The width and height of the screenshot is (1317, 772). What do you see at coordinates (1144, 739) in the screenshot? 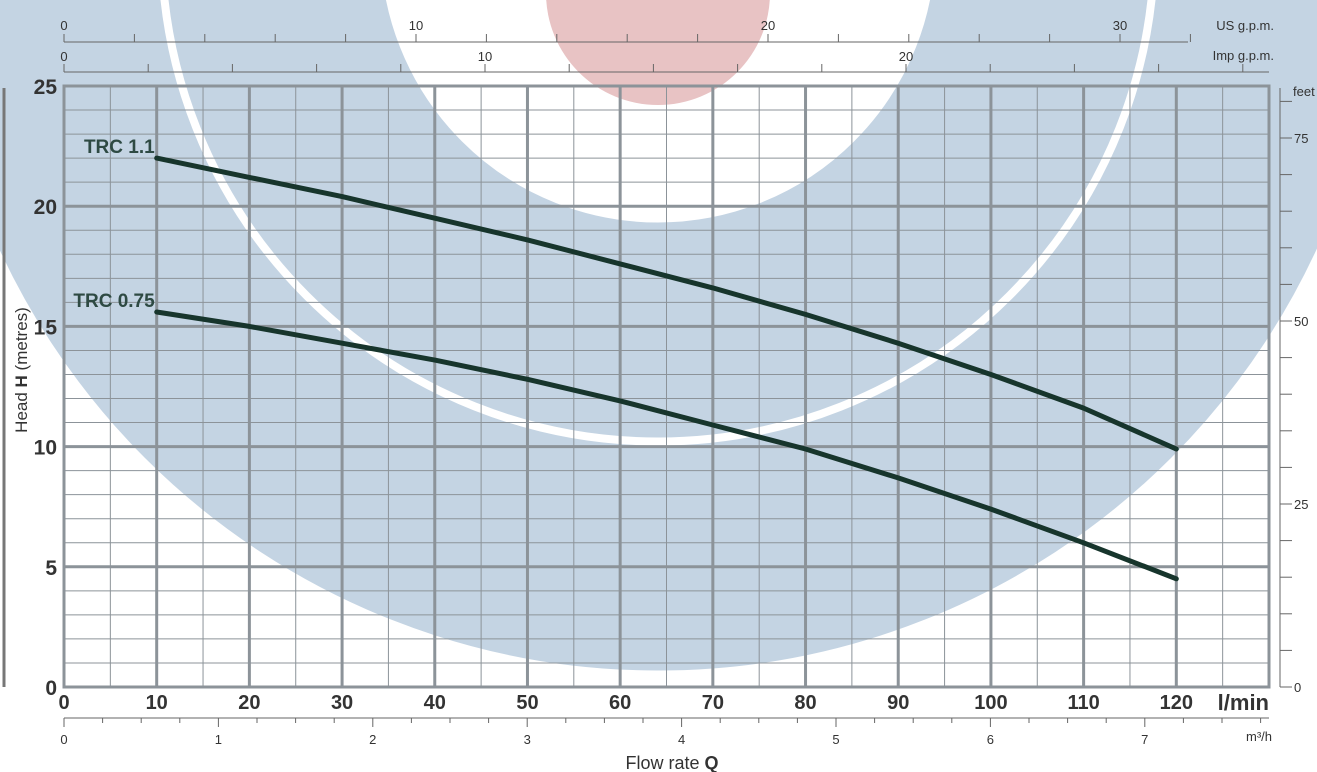
I see `m3h-tick-label: 7` at bounding box center [1144, 739].